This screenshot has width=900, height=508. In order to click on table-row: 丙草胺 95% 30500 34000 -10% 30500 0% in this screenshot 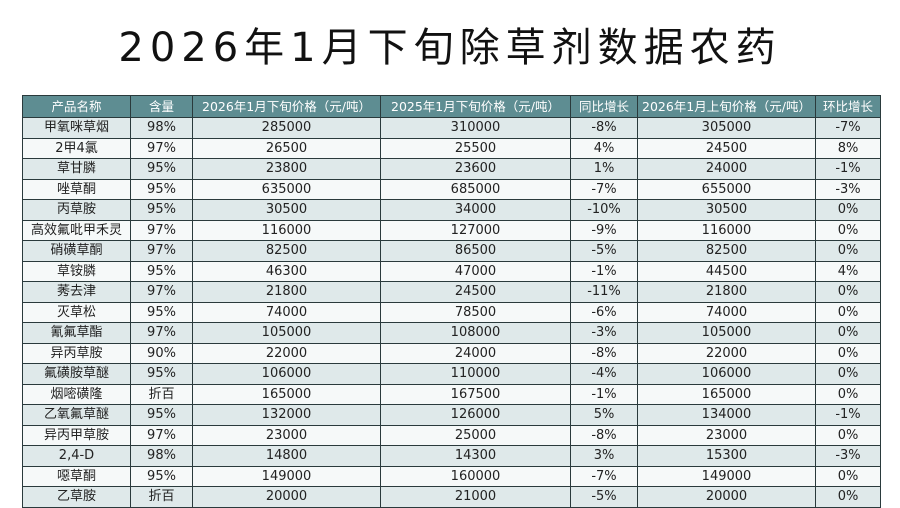, I will do `click(451, 210)`.